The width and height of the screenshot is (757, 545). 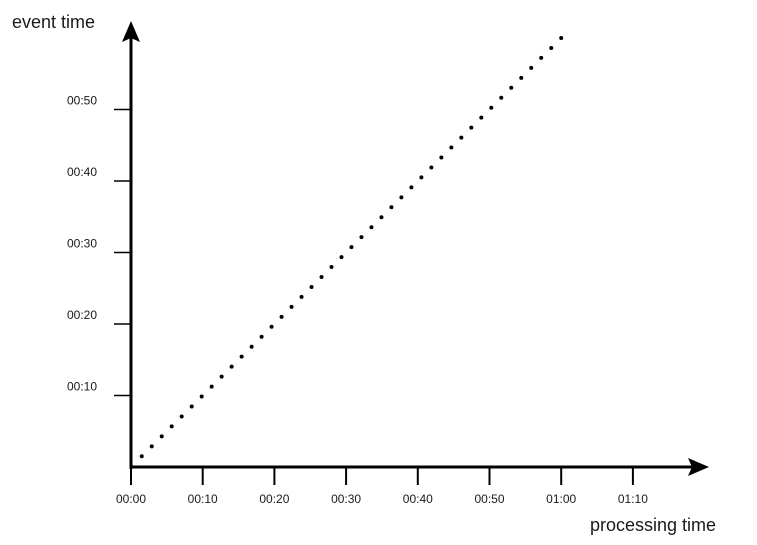 I want to click on x-tick-label: 00:10, so click(x=203, y=499).